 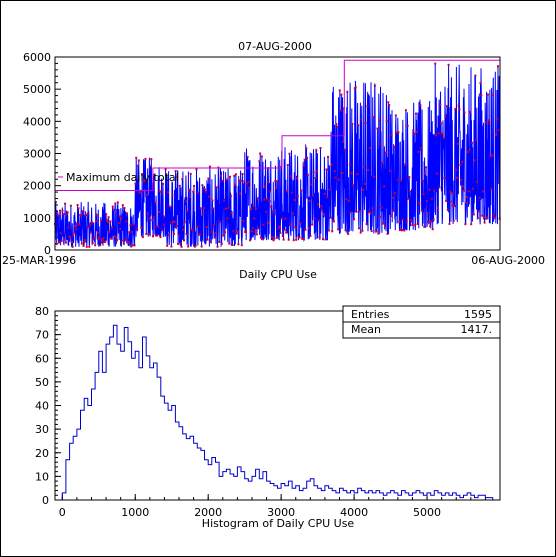 What do you see at coordinates (62, 512) in the screenshot?
I see `hist-x-tick-label: 0` at bounding box center [62, 512].